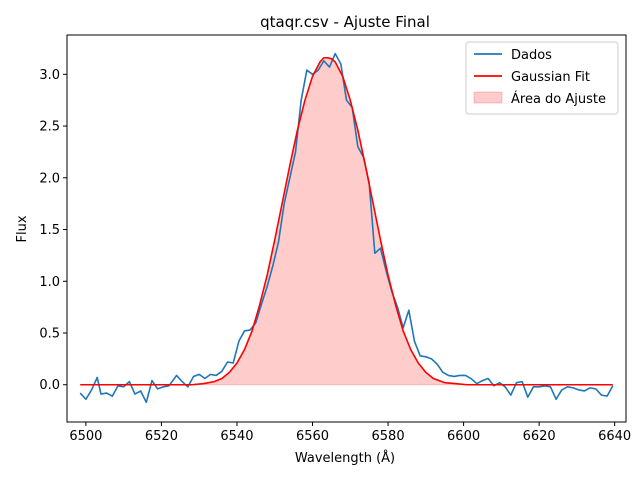 The width and height of the screenshot is (640, 480). I want to click on legend-box, so click(542, 78).